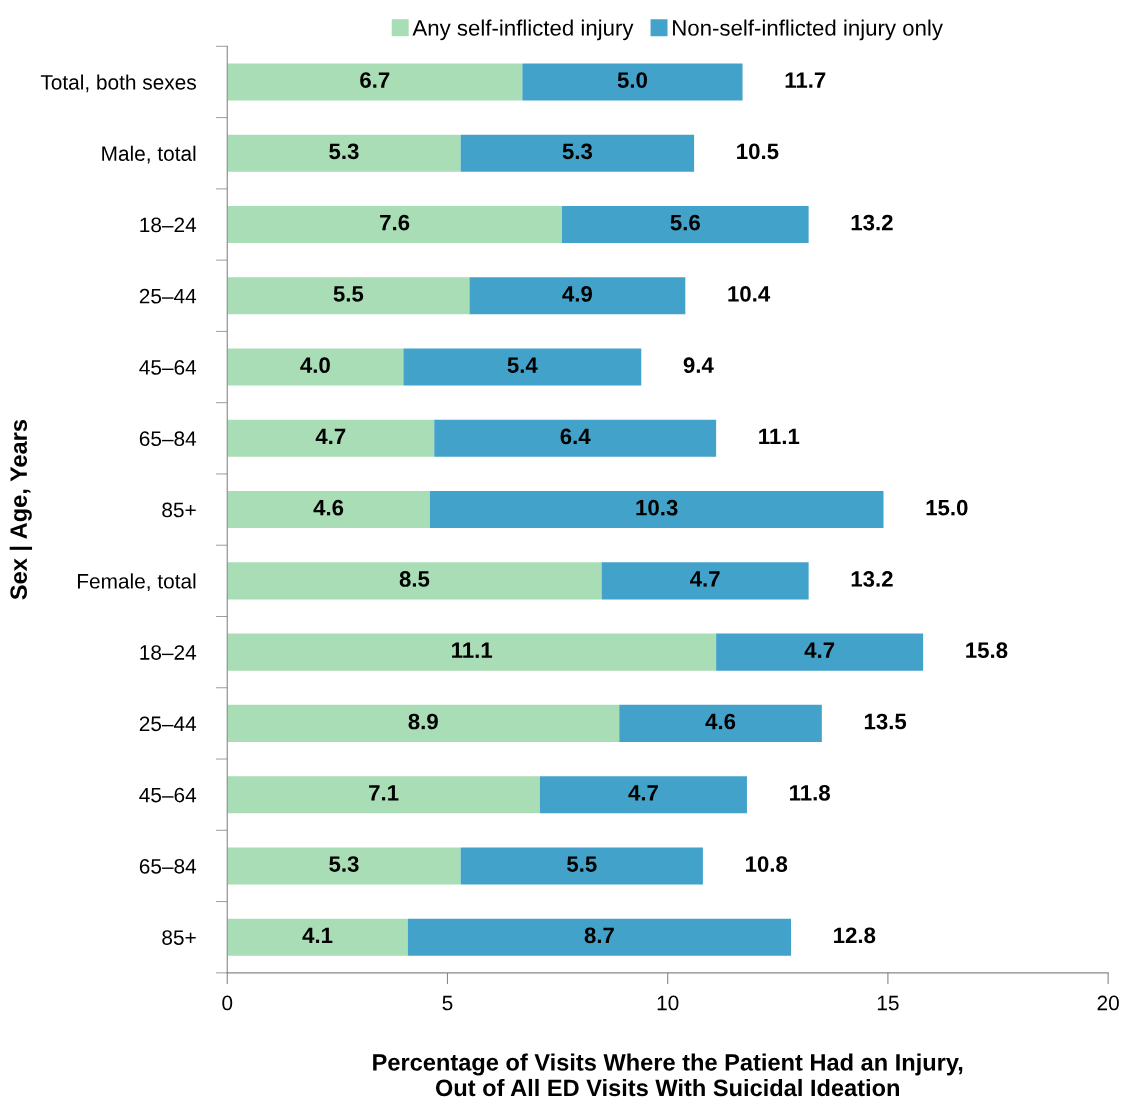  I want to click on data-label: 8.5, so click(414, 579).